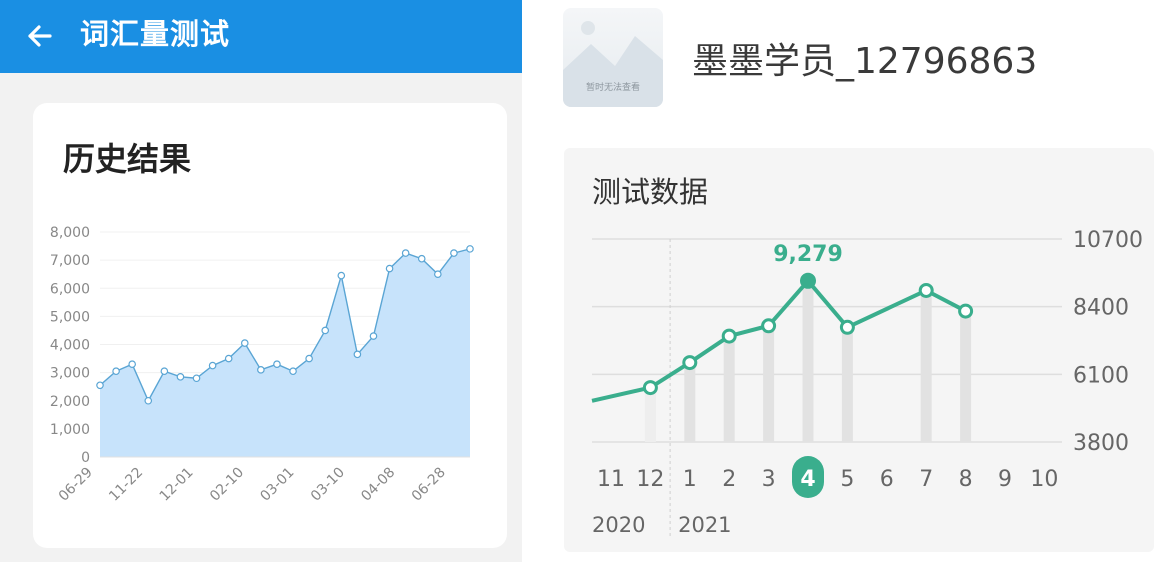  I want to click on y-tick-label: 7,000, so click(70, 261).